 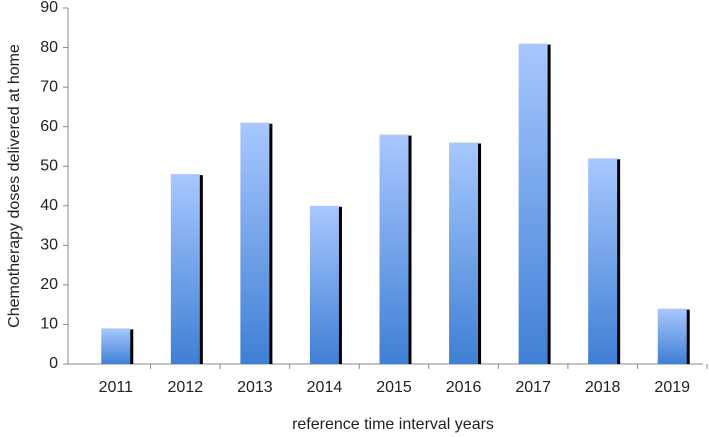 What do you see at coordinates (49, 324) in the screenshot?
I see `y-tick-label: 10` at bounding box center [49, 324].